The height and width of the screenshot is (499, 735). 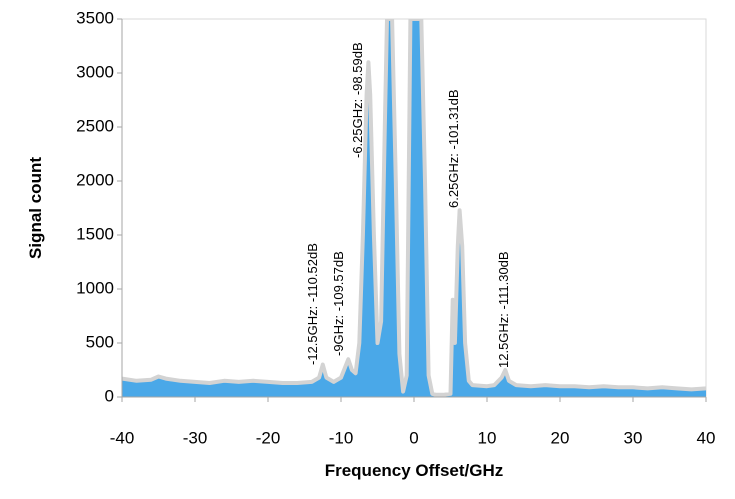 What do you see at coordinates (35, 208) in the screenshot?
I see `y-axis-label: Signal count` at bounding box center [35, 208].